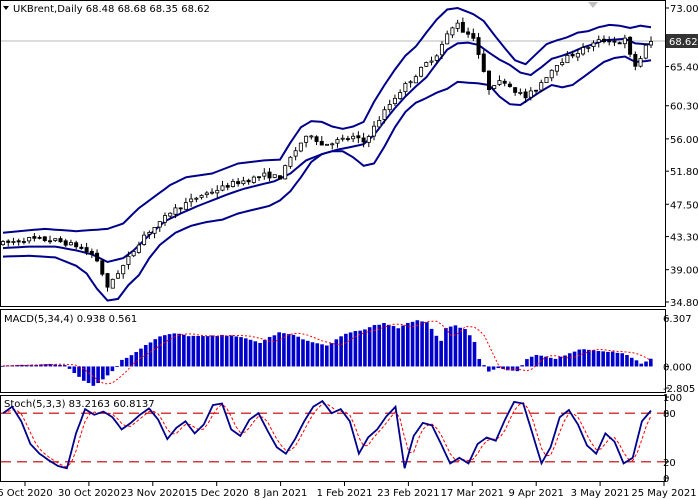  Describe the element at coordinates (669, 463) in the screenshot. I see `stoch-tick-label: 20` at that location.